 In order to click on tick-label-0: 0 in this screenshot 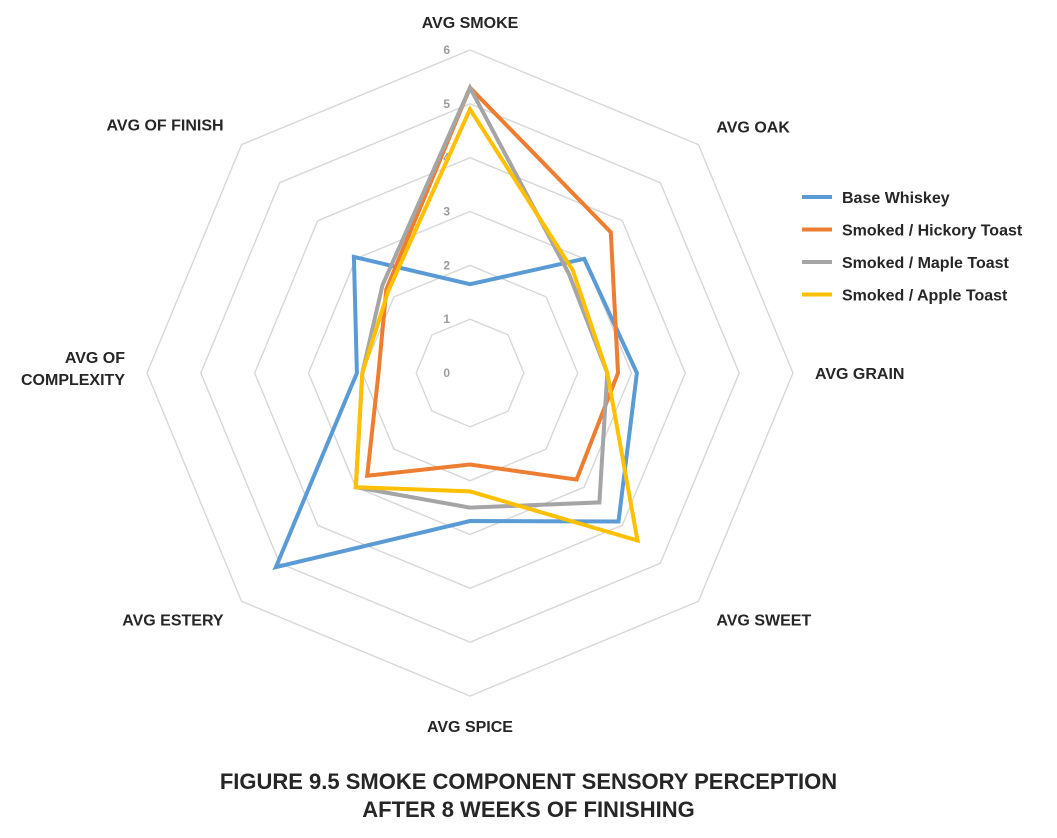, I will do `click(446, 373)`.